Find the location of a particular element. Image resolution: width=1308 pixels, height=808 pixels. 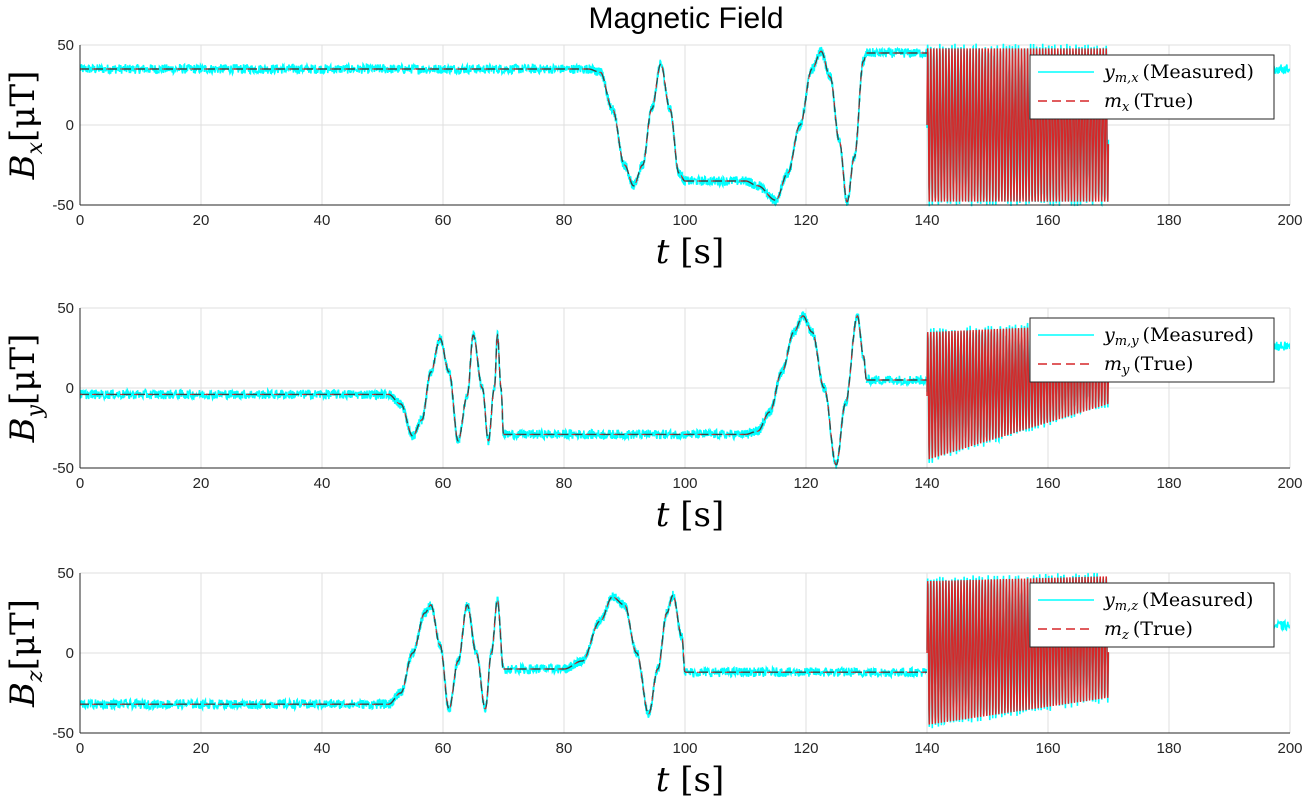

y-axis-label: By[μT] is located at coordinates (25, 389).